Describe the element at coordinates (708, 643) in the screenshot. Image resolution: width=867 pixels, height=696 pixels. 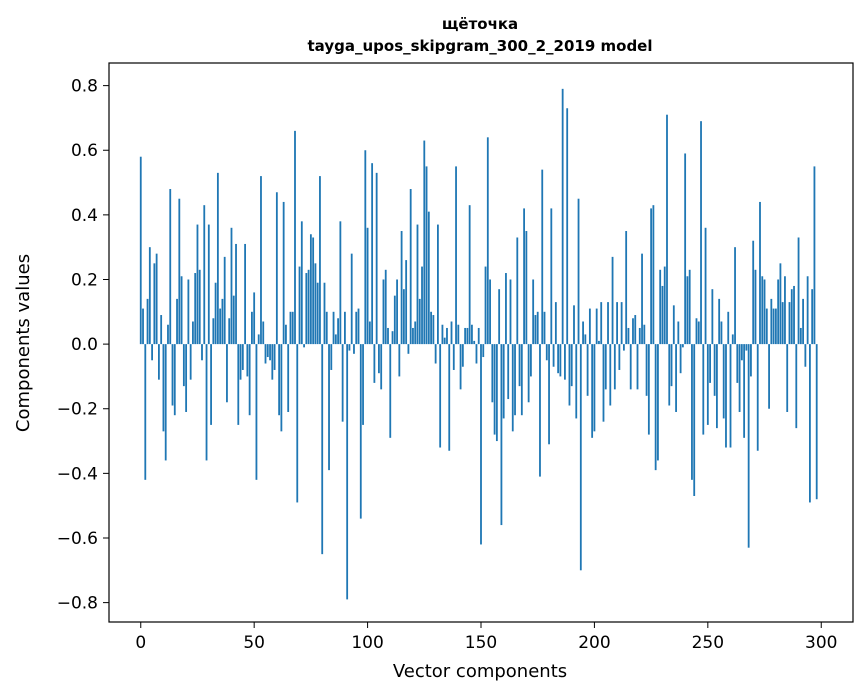
I see `x-tick-label: 250` at that location.